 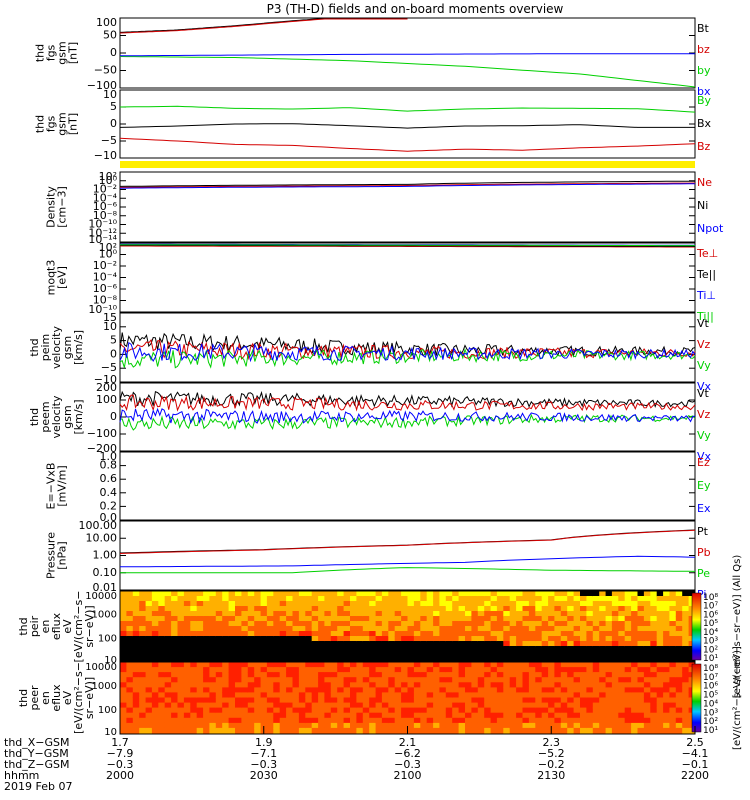 I want to click on series-by, so click(x=407, y=72).